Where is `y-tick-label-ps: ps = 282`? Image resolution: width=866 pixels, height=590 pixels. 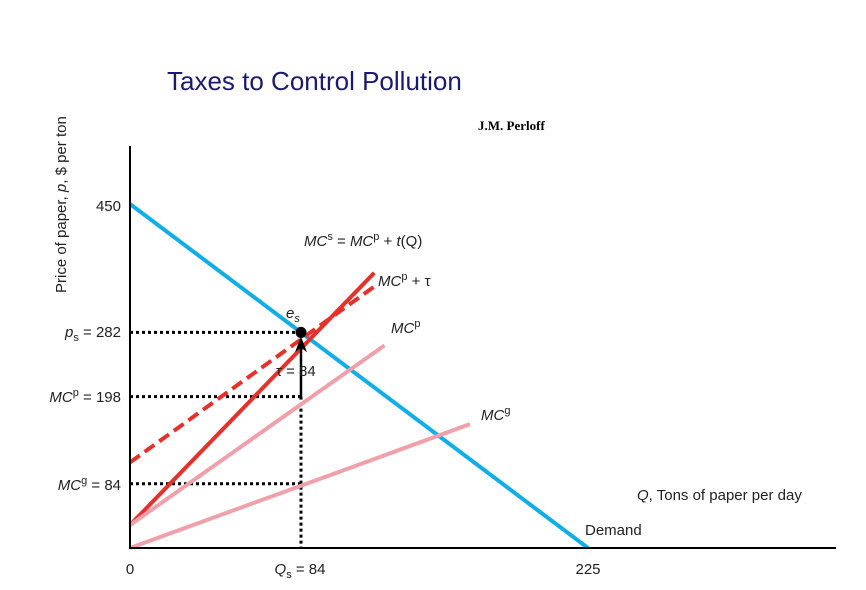 y-tick-label-ps: ps = 282 is located at coordinates (92, 334).